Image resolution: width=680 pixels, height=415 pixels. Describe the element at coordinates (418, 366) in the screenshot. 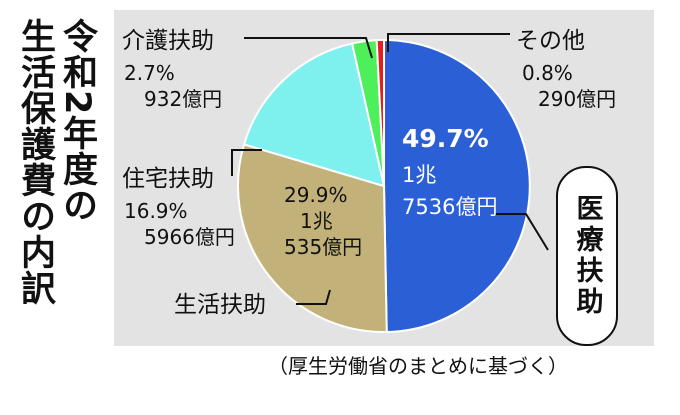

I see `source-note: （厚生労働省のまとめに基づく）` at that location.